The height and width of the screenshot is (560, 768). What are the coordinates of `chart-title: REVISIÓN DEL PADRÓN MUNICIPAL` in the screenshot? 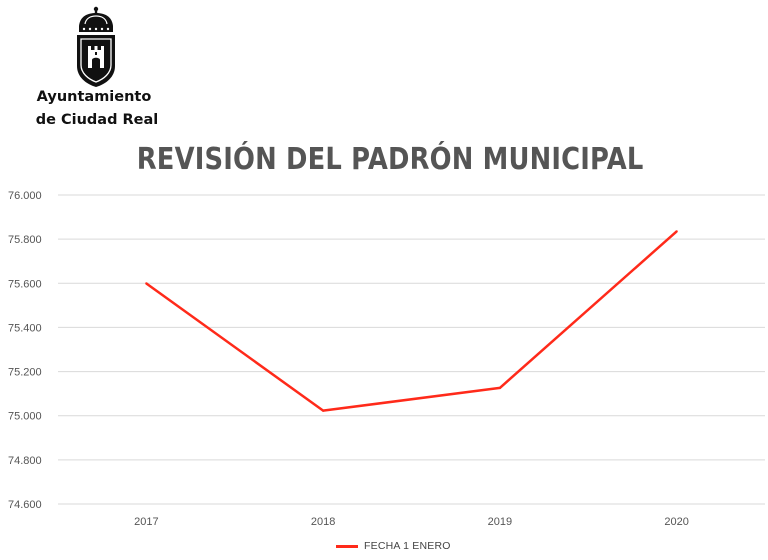 It's located at (390, 159).